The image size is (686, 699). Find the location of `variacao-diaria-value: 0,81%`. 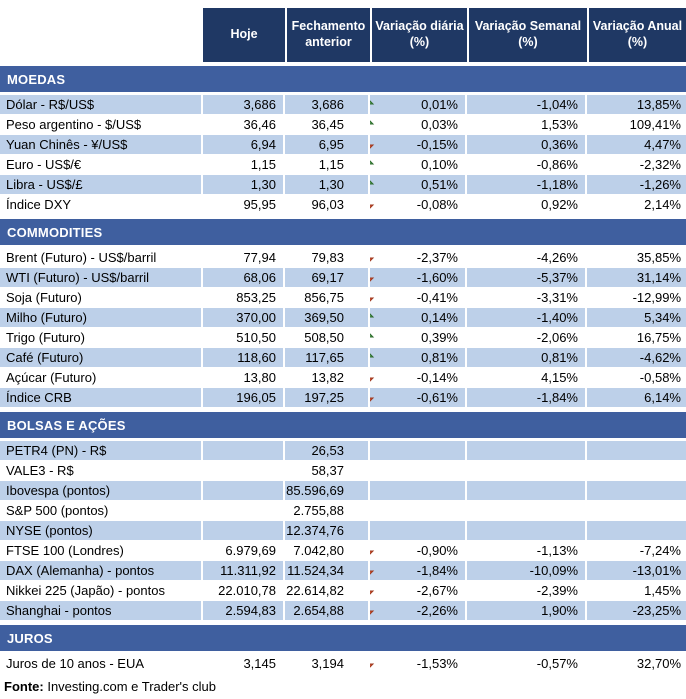

variacao-diaria-value: 0,81% is located at coordinates (418, 358).